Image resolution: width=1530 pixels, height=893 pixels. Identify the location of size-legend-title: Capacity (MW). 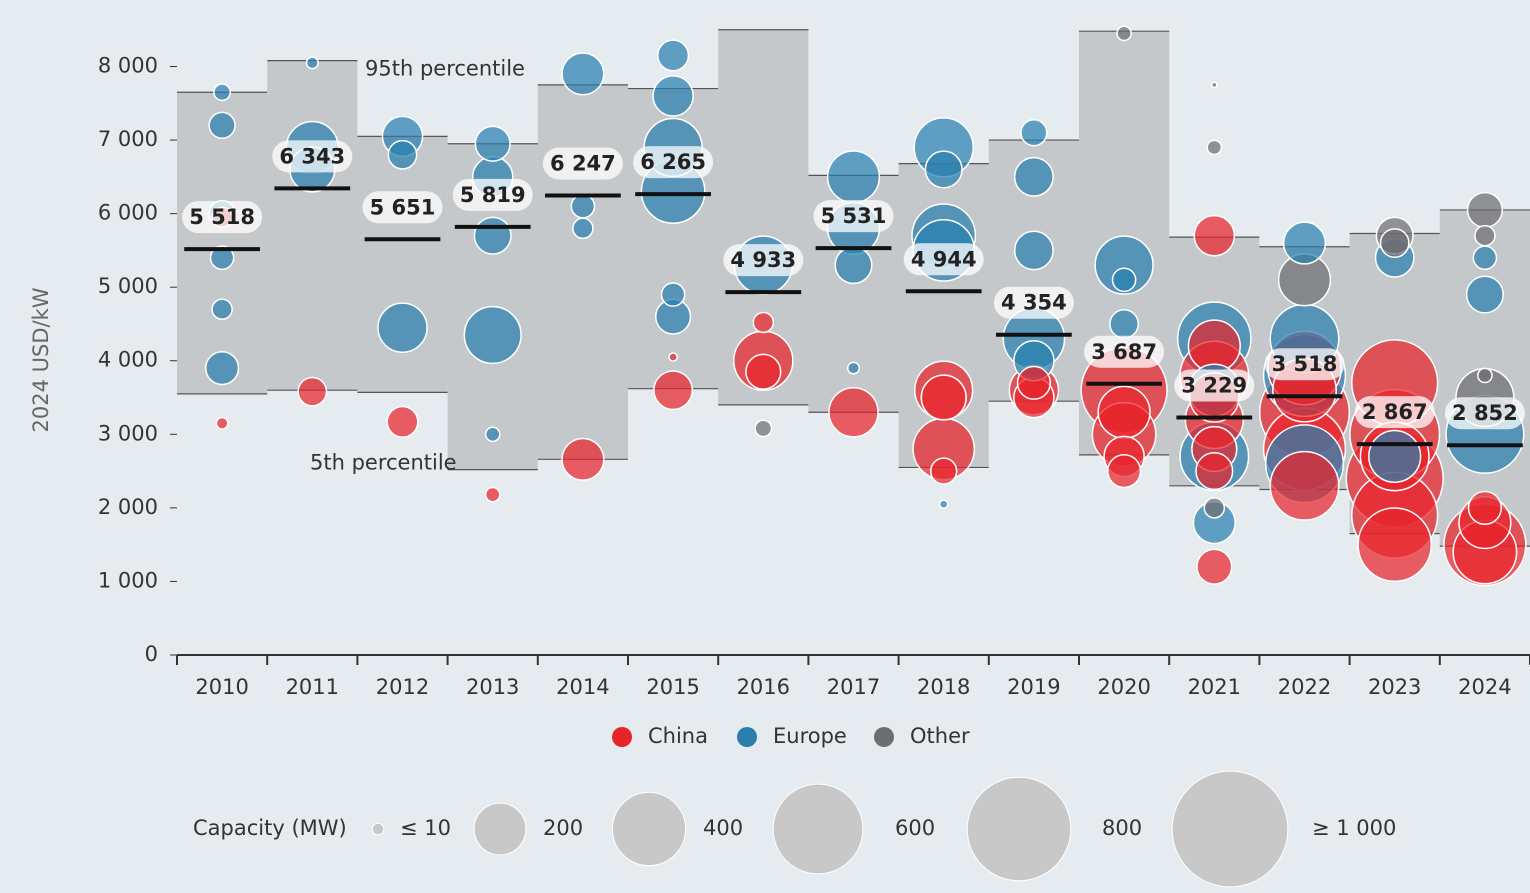
(270, 828).